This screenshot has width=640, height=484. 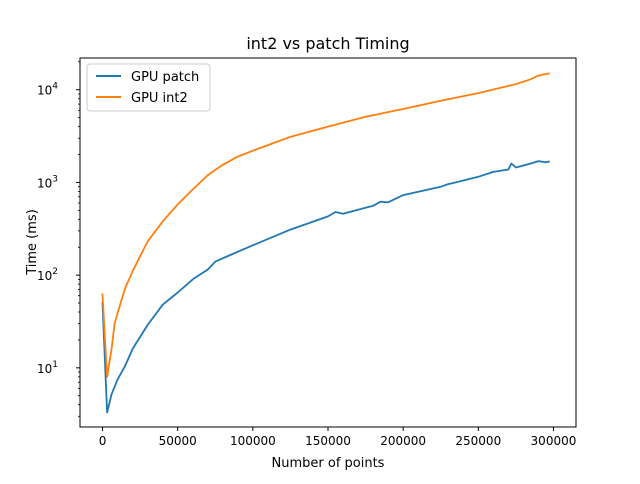 I want to click on x-tick-label: 50000, so click(x=178, y=441).